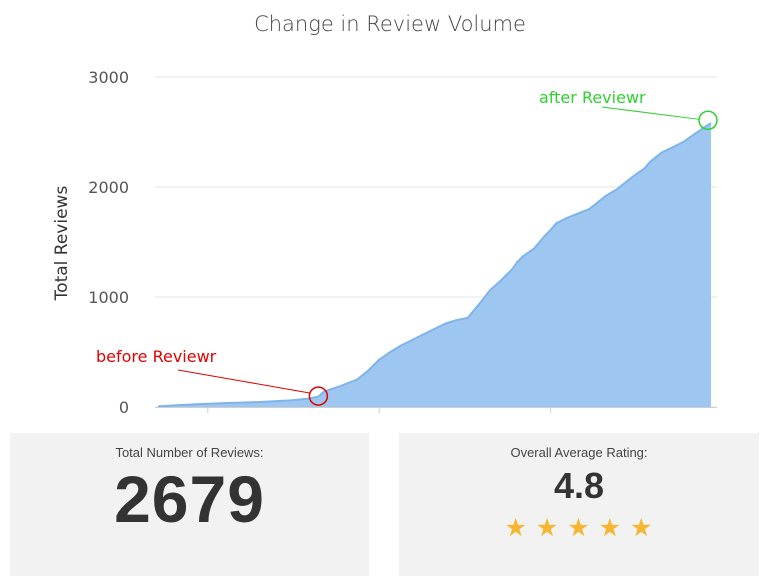 The image size is (768, 576). I want to click on total-reviews-label: Total Number of Reviews:, so click(189, 452).